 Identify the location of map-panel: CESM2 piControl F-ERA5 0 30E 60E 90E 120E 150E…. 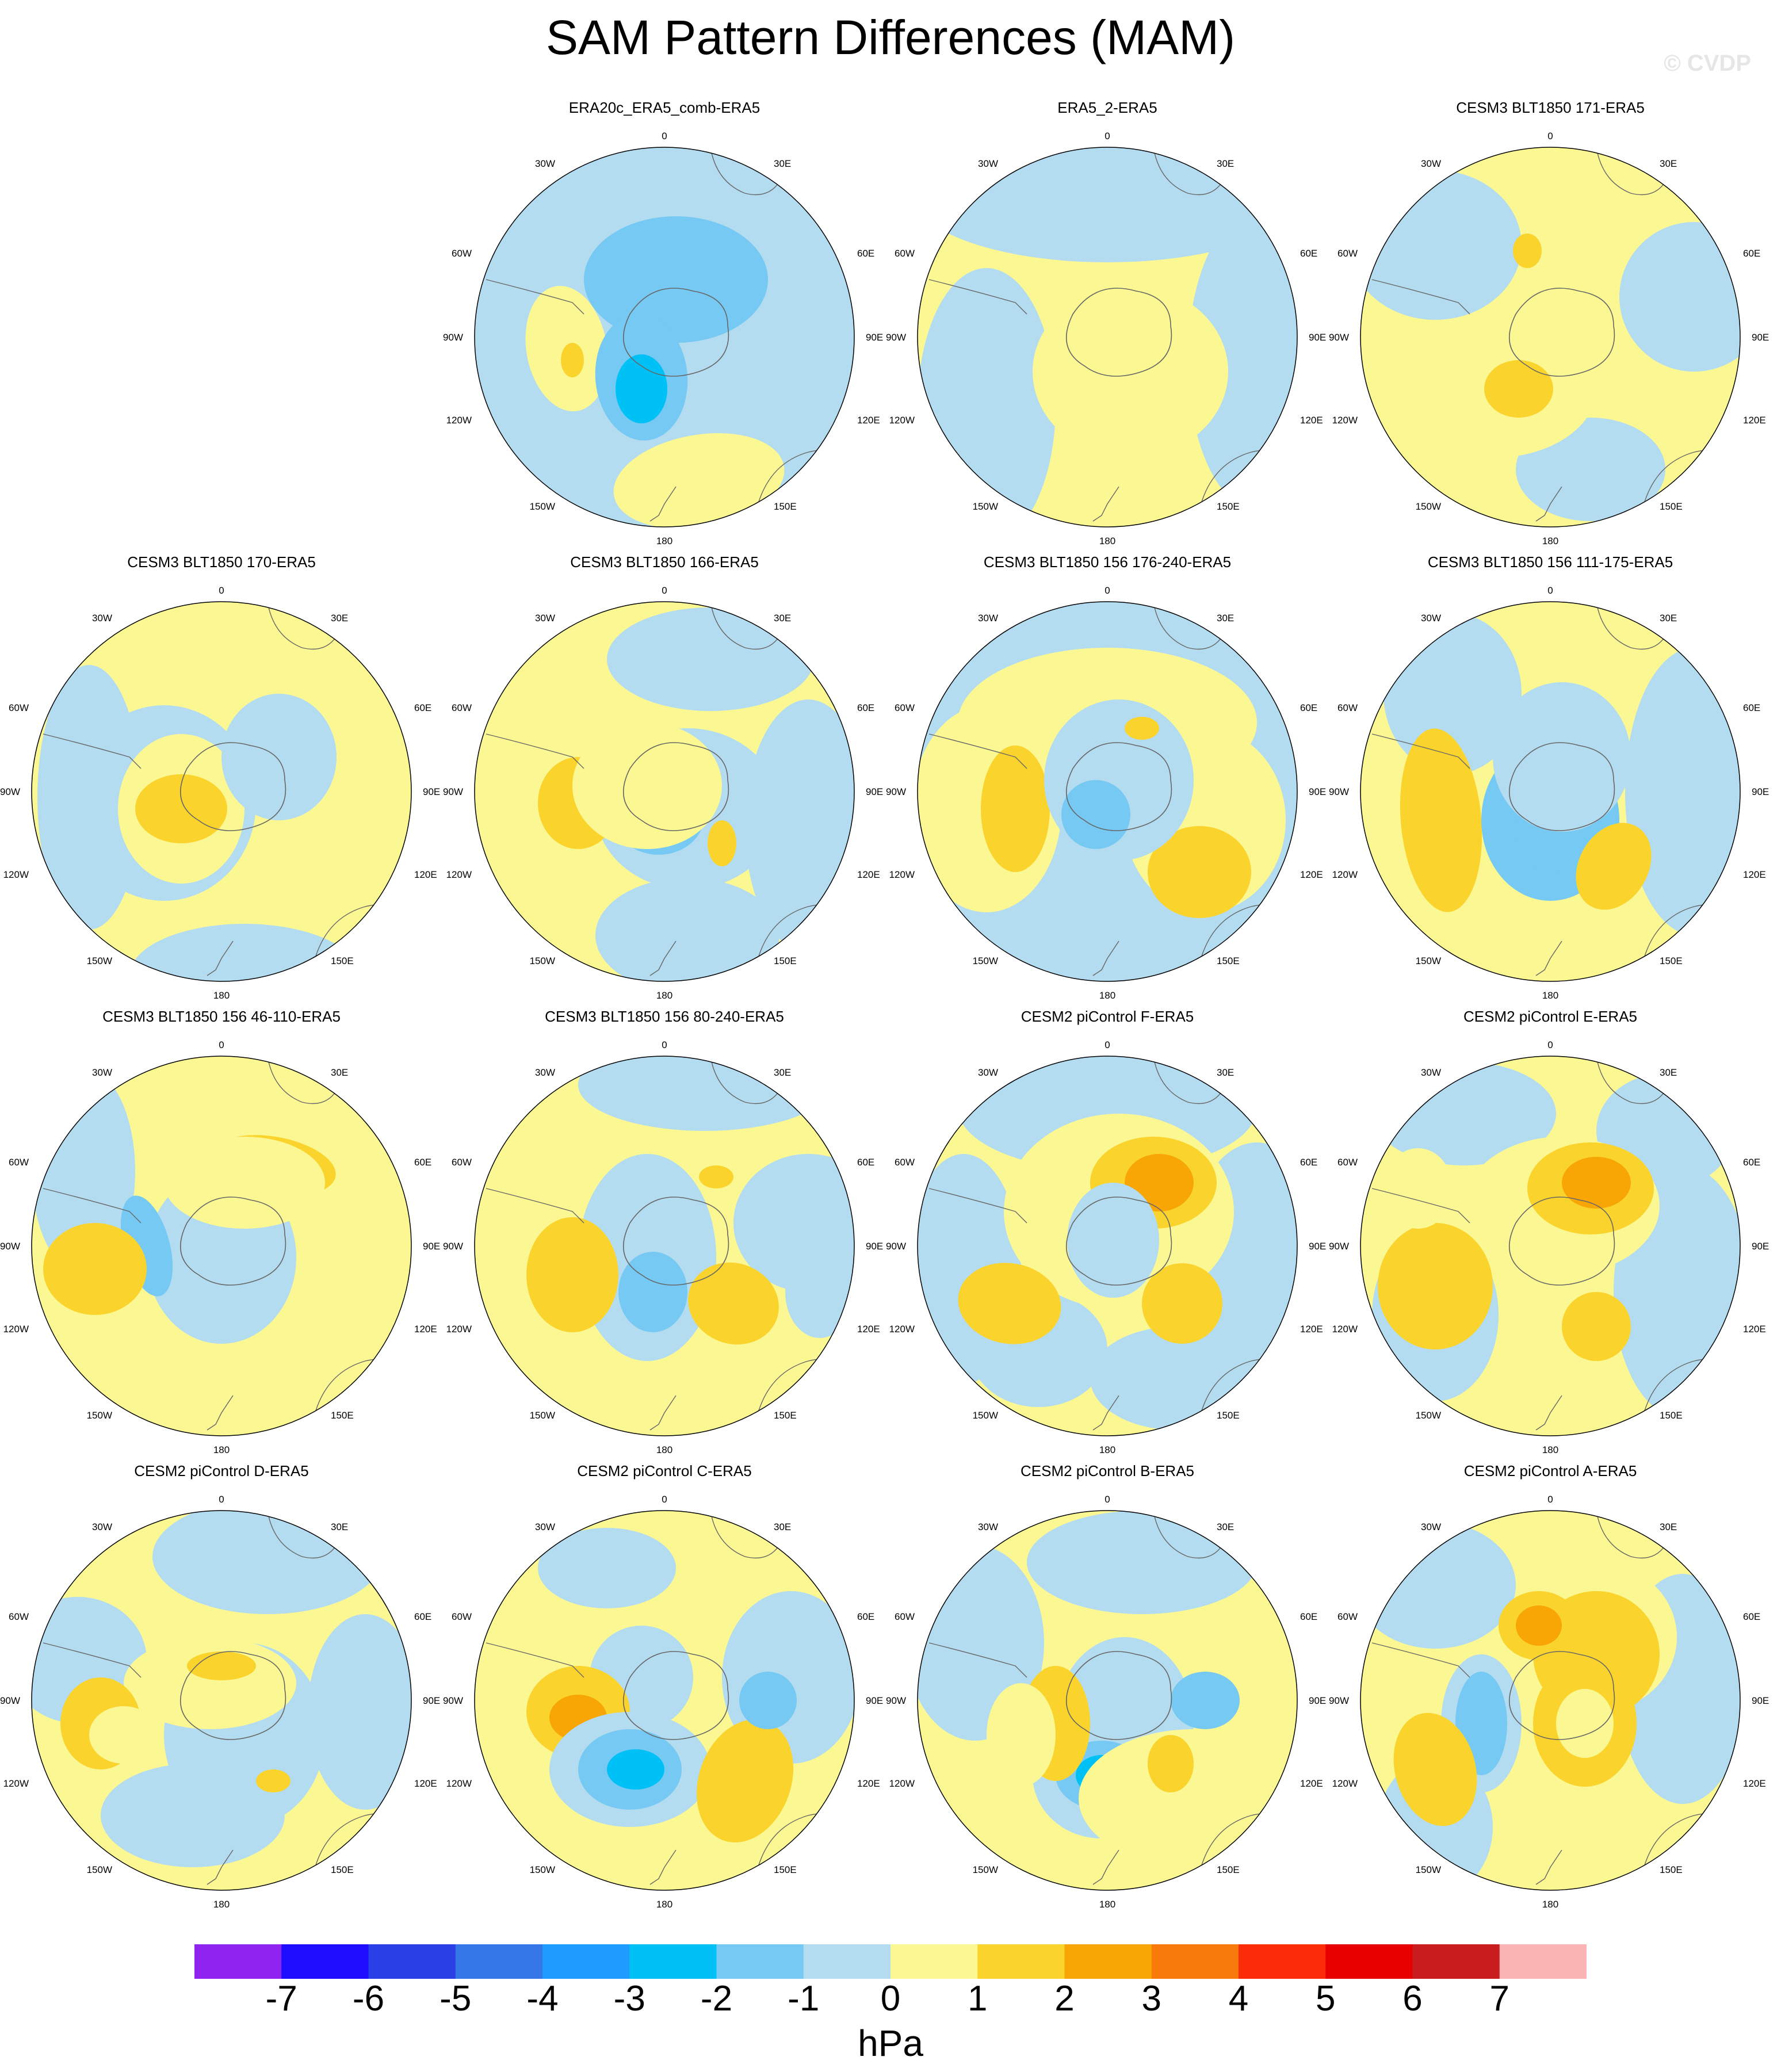
(1107, 1234).